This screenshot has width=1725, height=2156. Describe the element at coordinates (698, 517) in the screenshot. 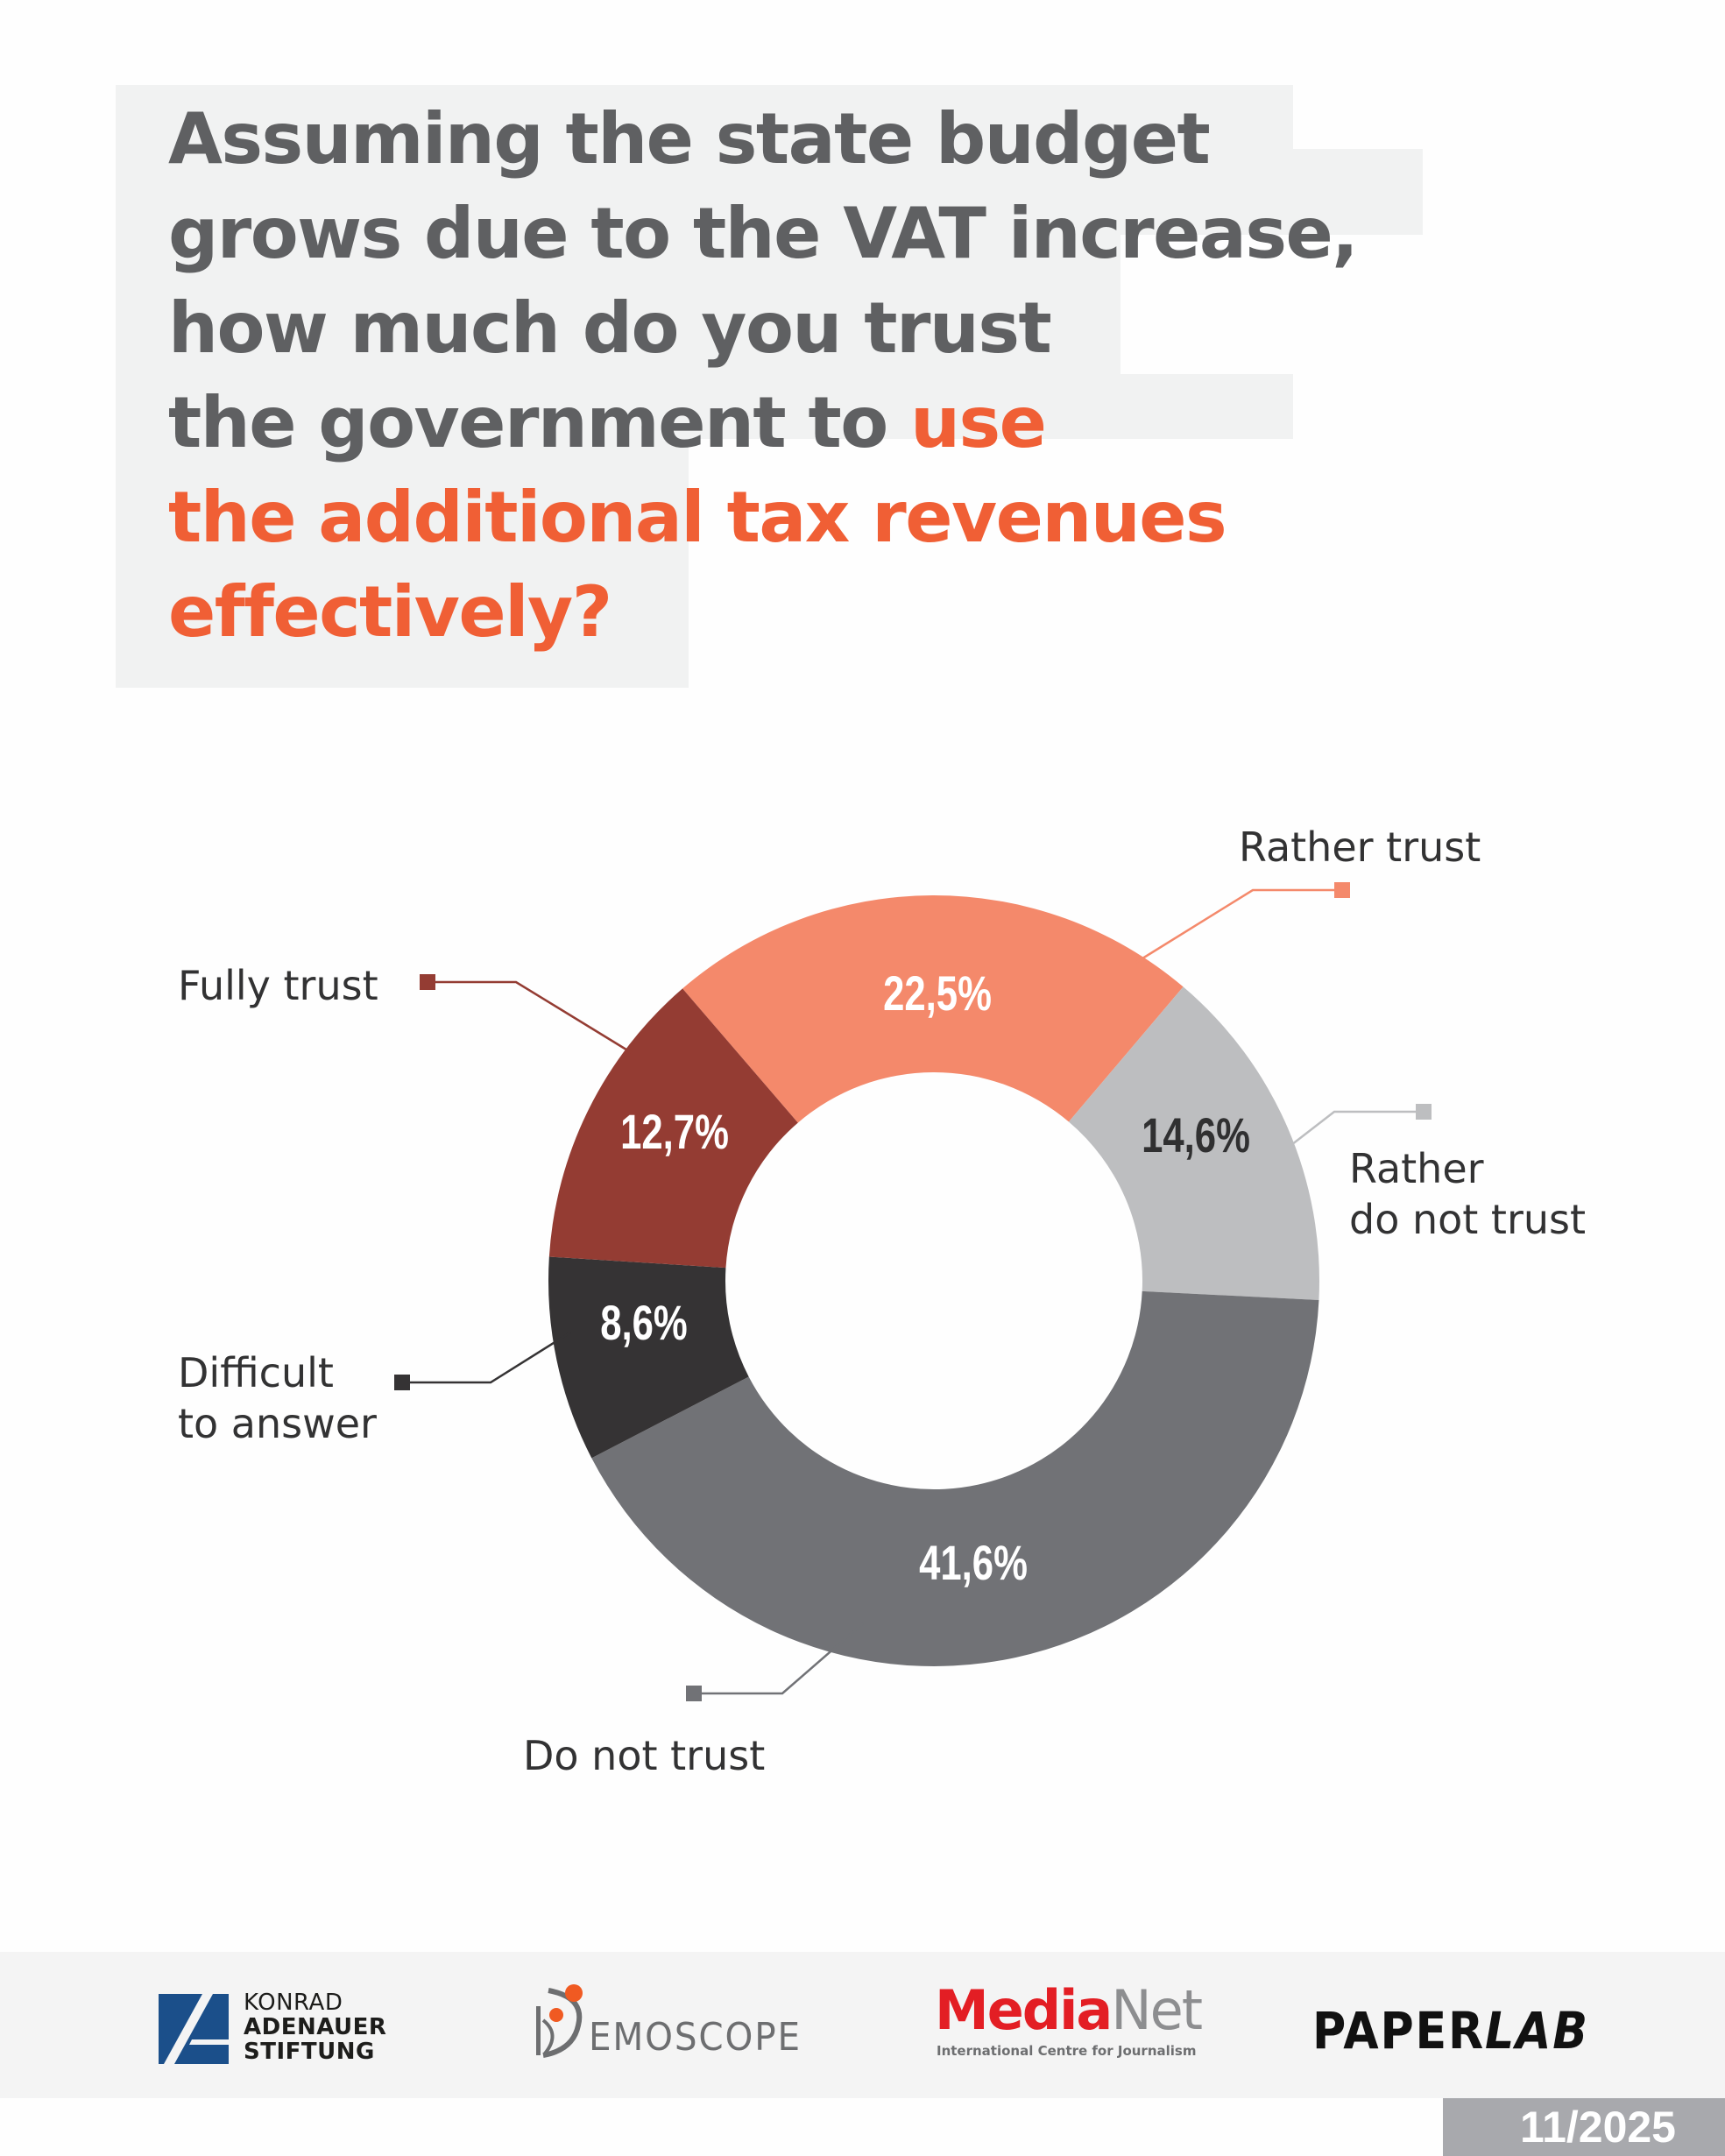

I see `title-highlight: the additional tax revenues` at that location.